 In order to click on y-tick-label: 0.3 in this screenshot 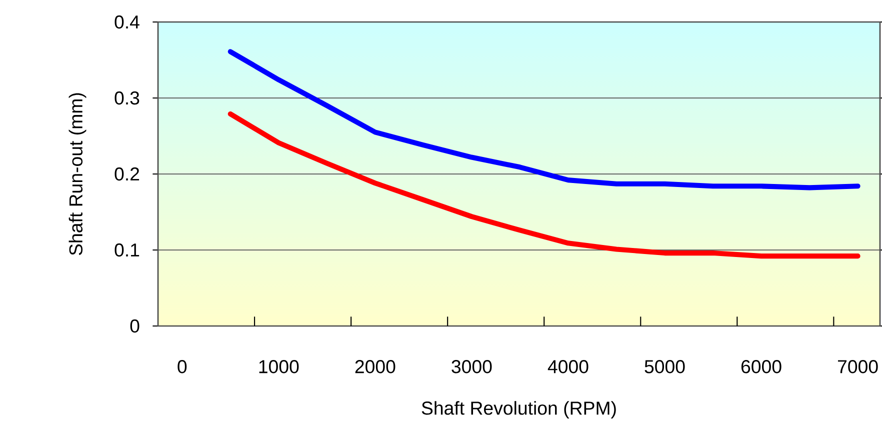, I will do `click(127, 98)`.